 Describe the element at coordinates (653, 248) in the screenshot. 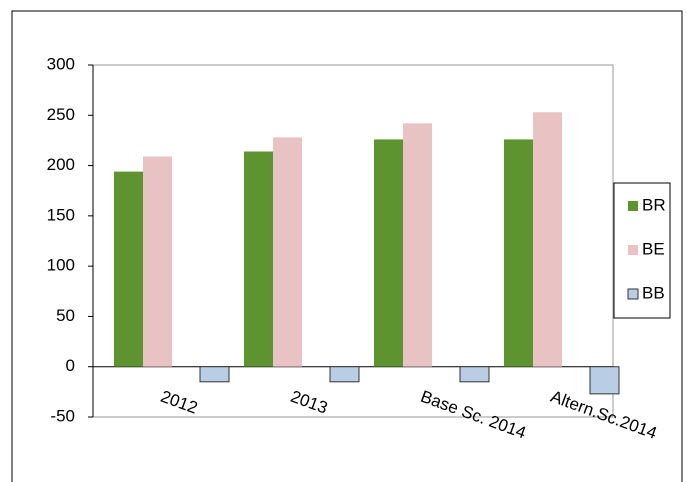

I see `legend-label: BE` at that location.